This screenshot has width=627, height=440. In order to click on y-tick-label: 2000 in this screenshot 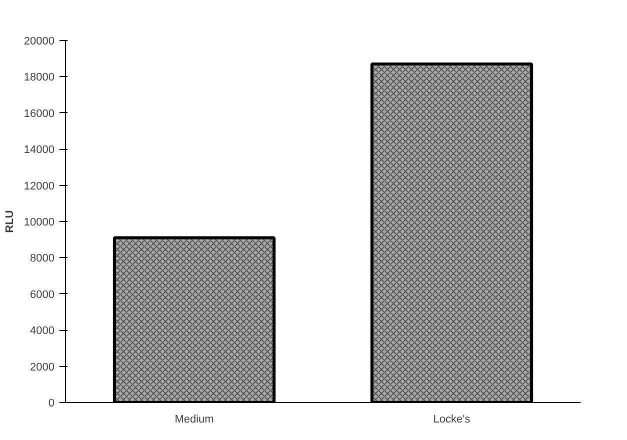, I will do `click(42, 367)`.